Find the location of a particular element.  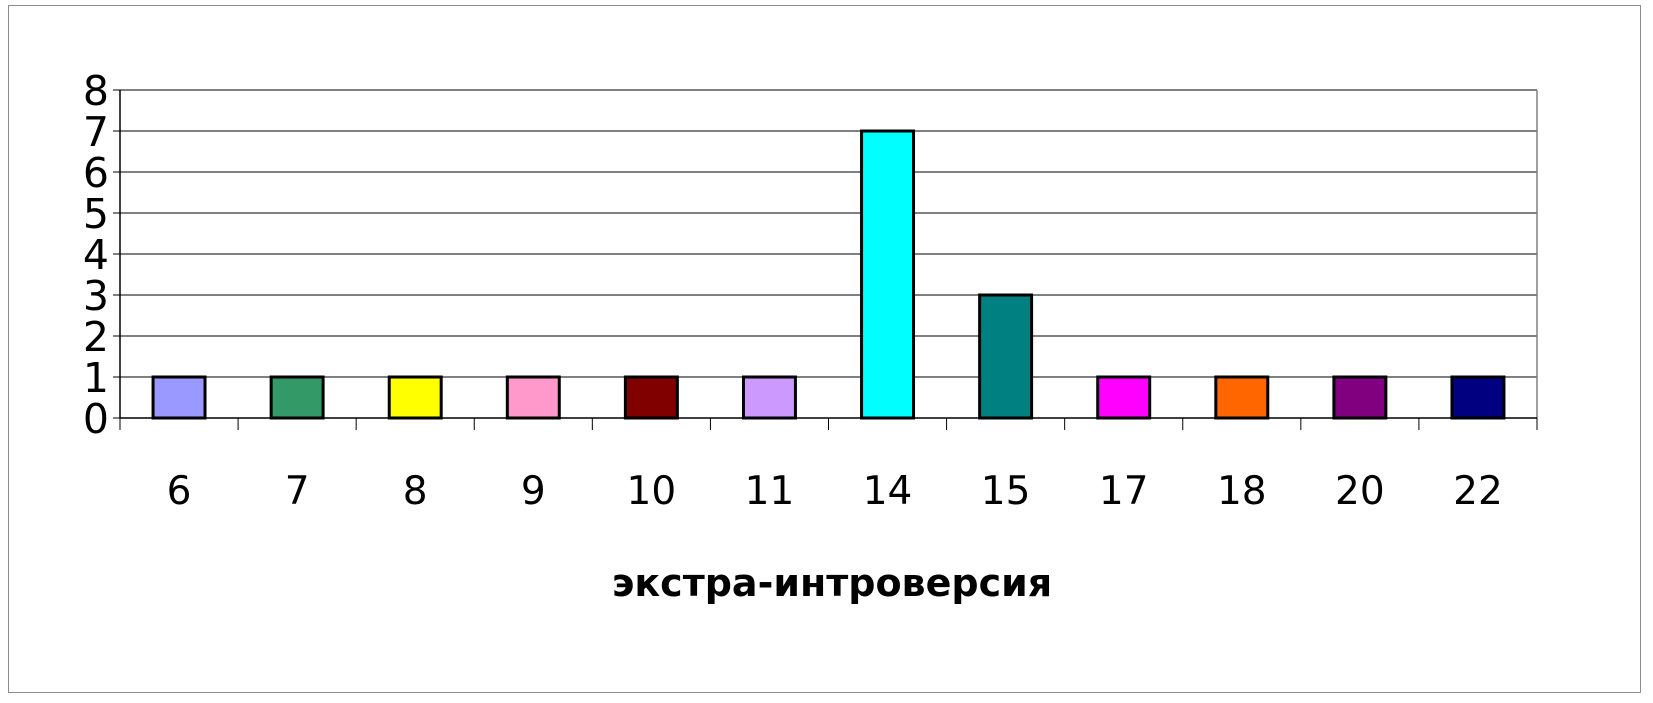

y-tick-label: 6 is located at coordinates (96, 173).